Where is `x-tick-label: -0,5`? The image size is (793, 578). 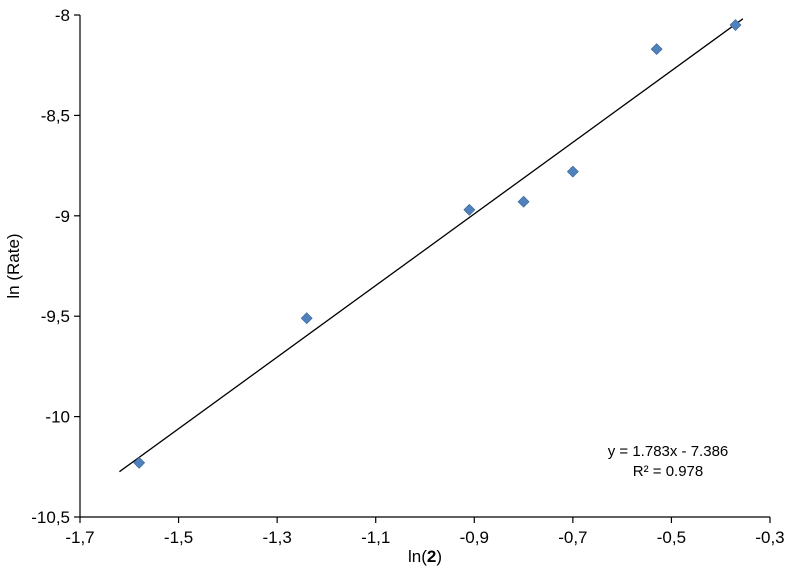 x-tick-label: -0,5 is located at coordinates (671, 537).